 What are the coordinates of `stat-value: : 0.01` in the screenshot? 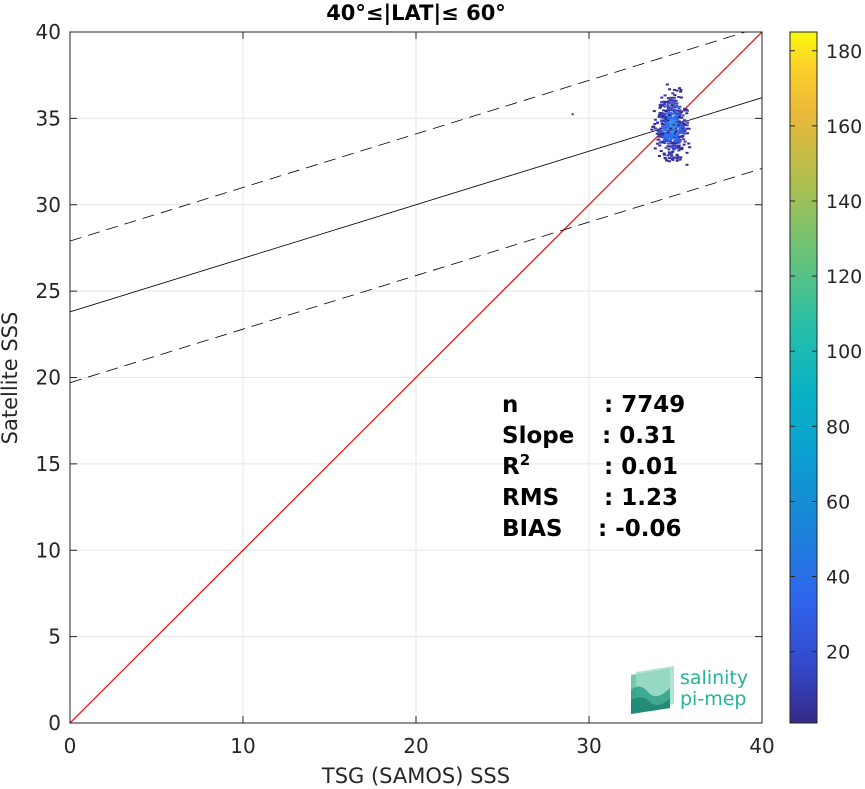 It's located at (641, 467).